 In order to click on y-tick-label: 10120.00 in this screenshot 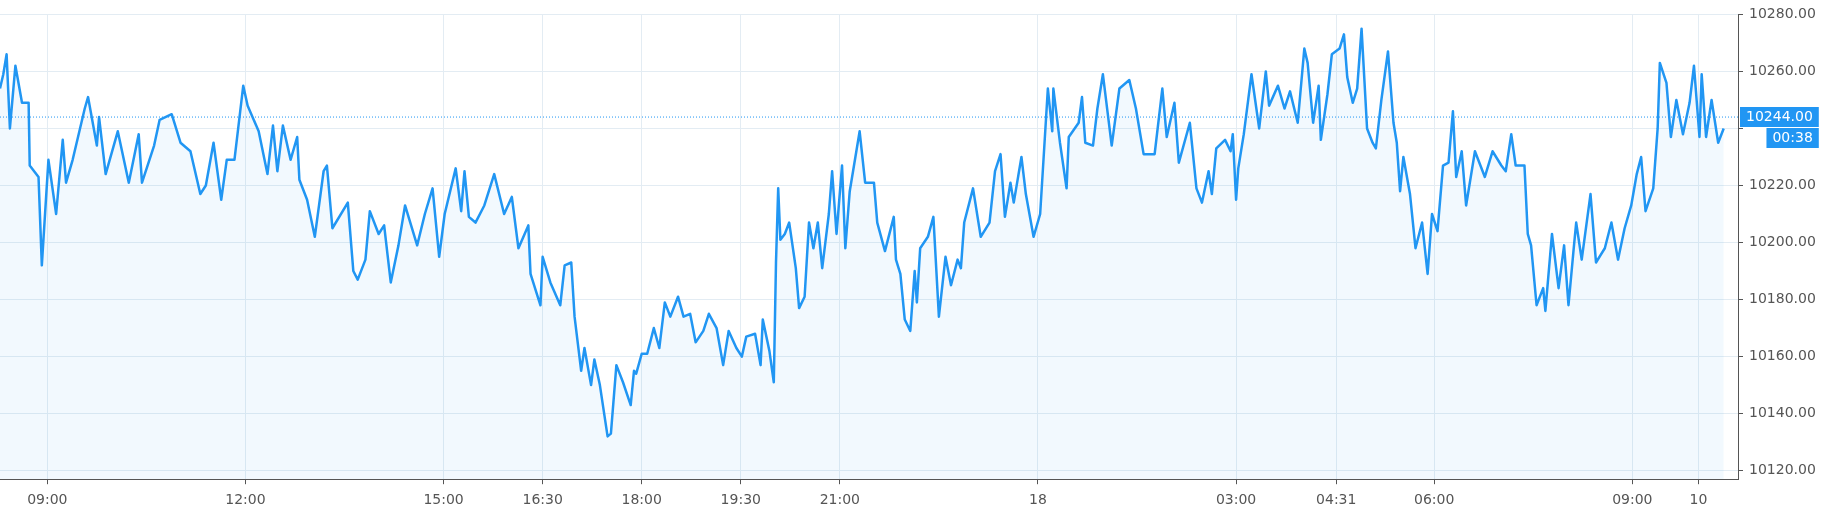, I will do `click(1782, 469)`.